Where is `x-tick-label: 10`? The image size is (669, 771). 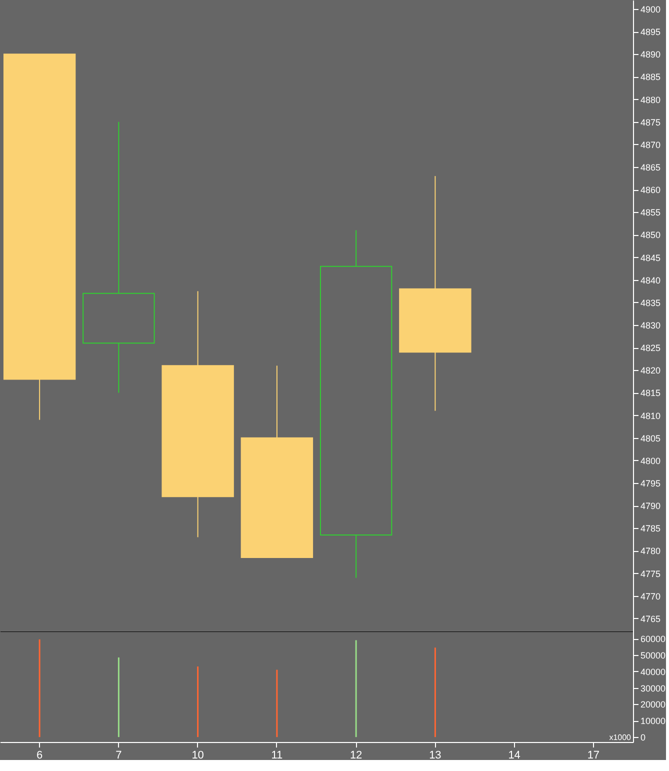
x-tick-label: 10 is located at coordinates (198, 756).